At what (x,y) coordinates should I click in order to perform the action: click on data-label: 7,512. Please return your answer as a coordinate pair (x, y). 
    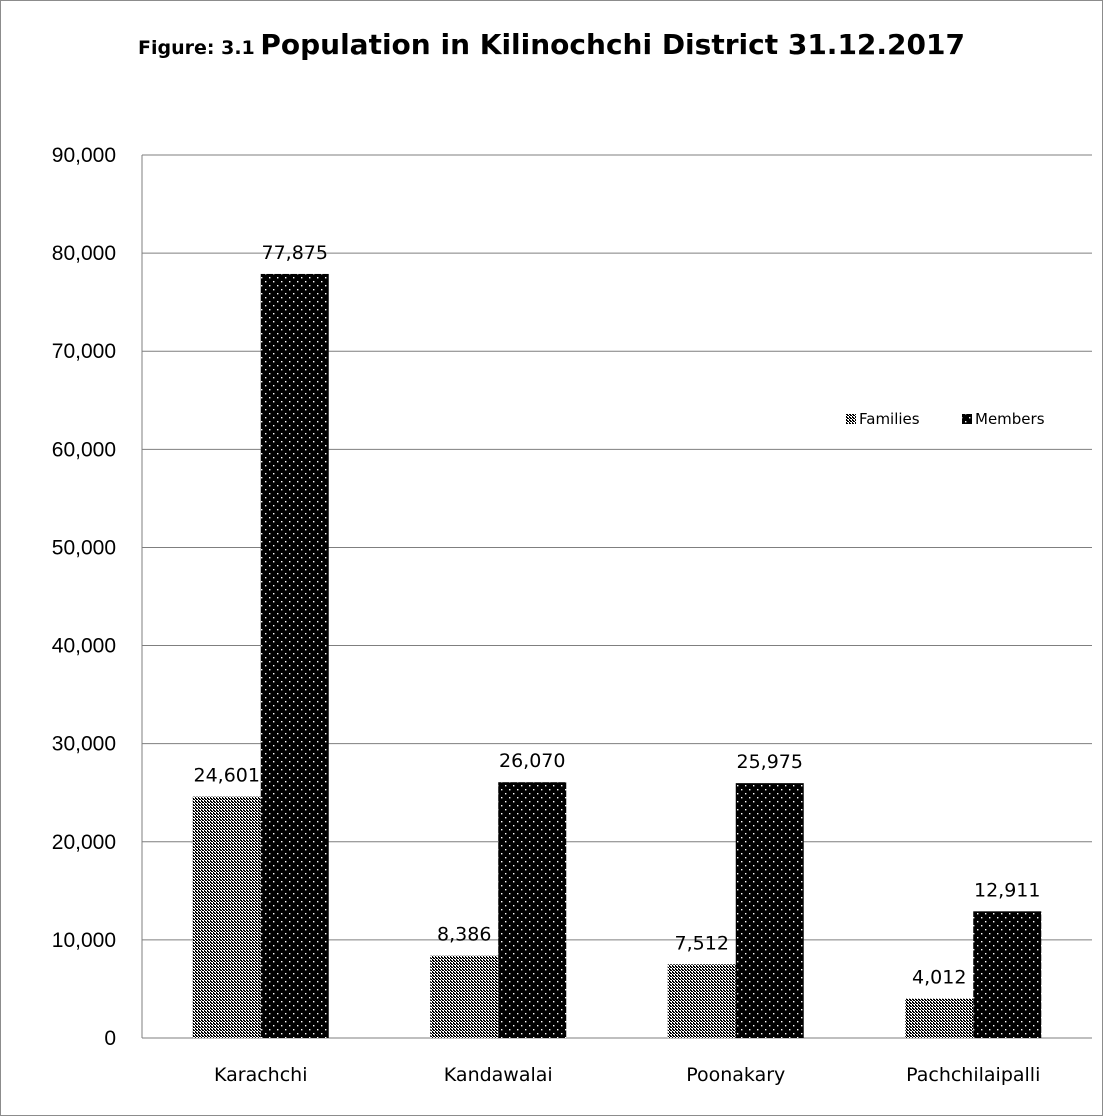
    Looking at the image, I should click on (702, 943).